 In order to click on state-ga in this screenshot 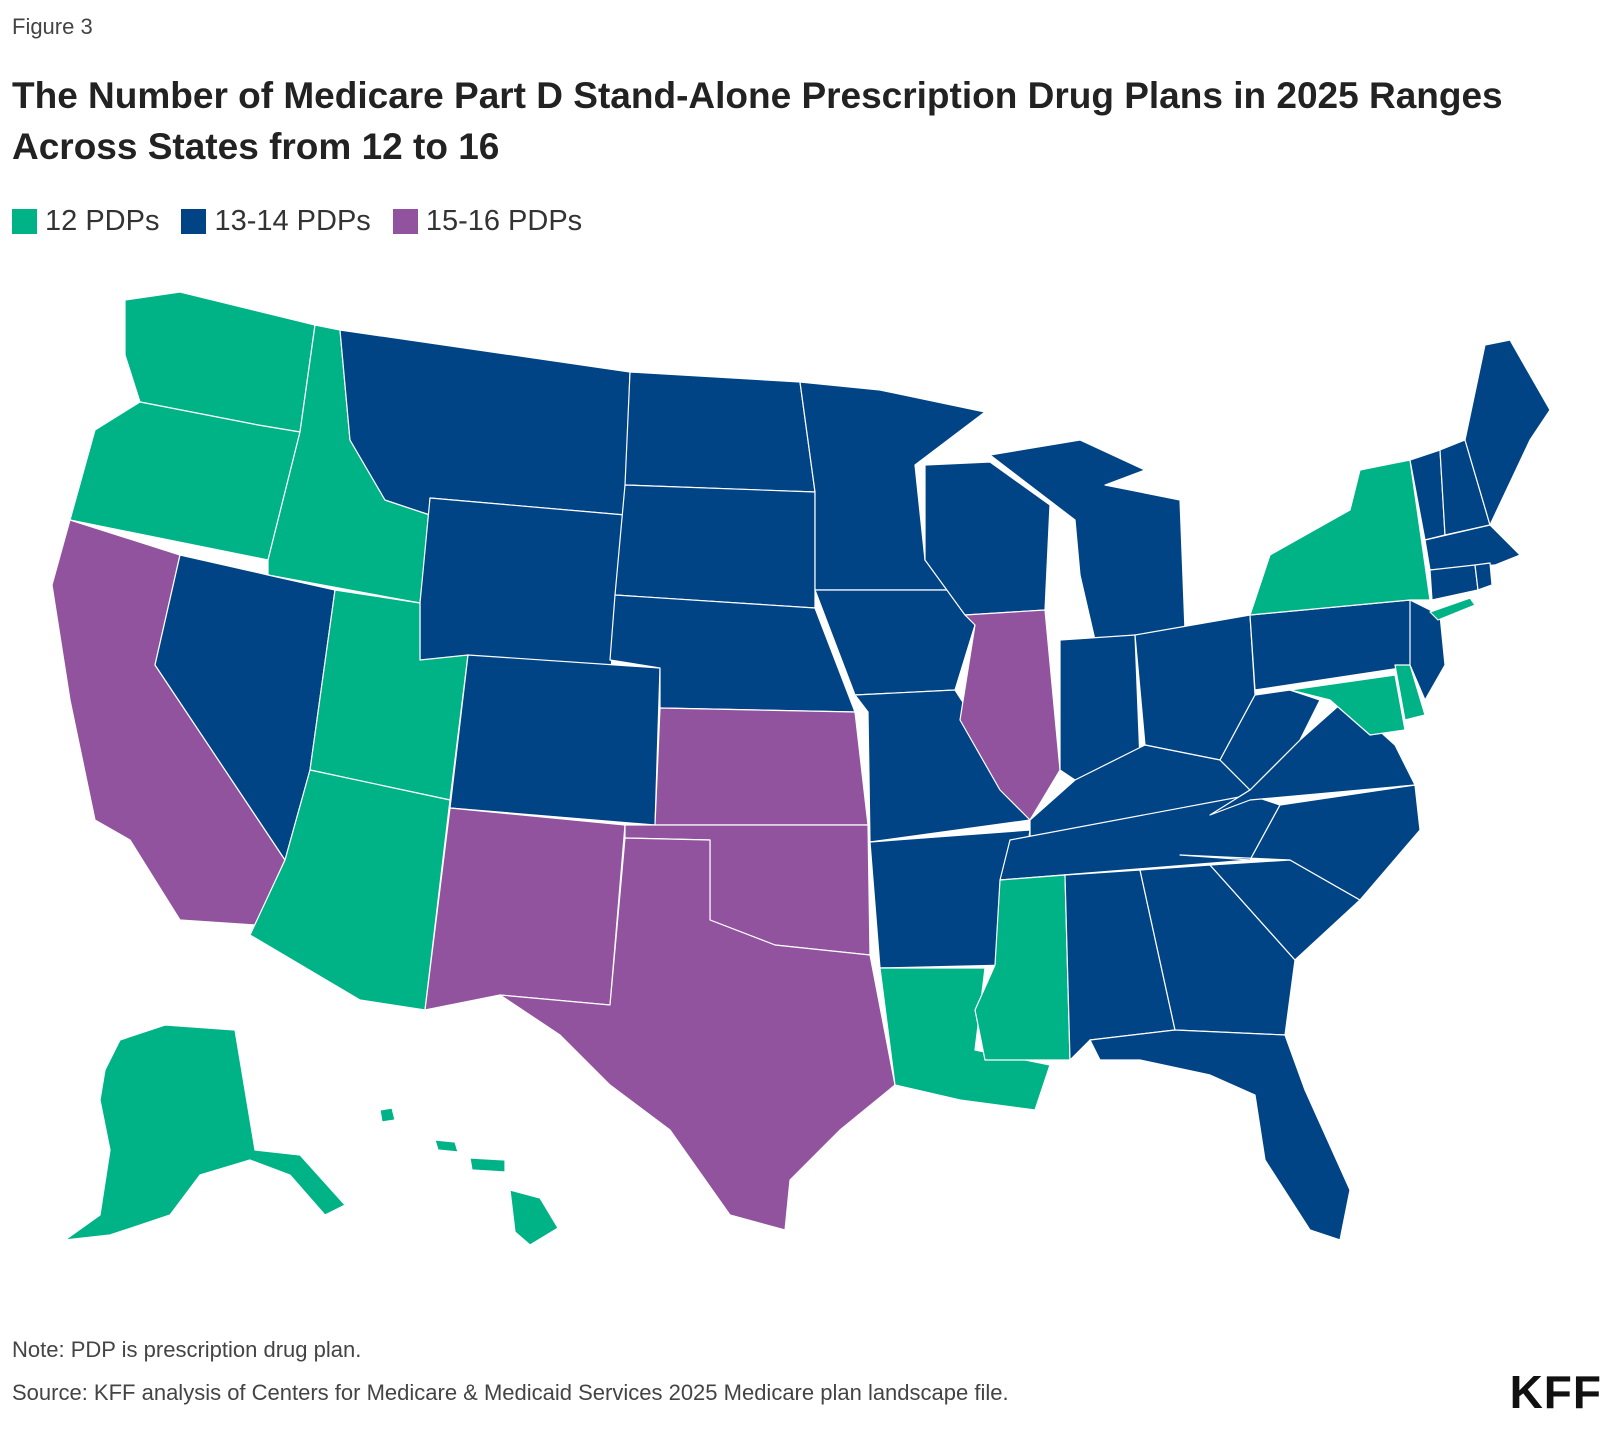, I will do `click(1217, 950)`.